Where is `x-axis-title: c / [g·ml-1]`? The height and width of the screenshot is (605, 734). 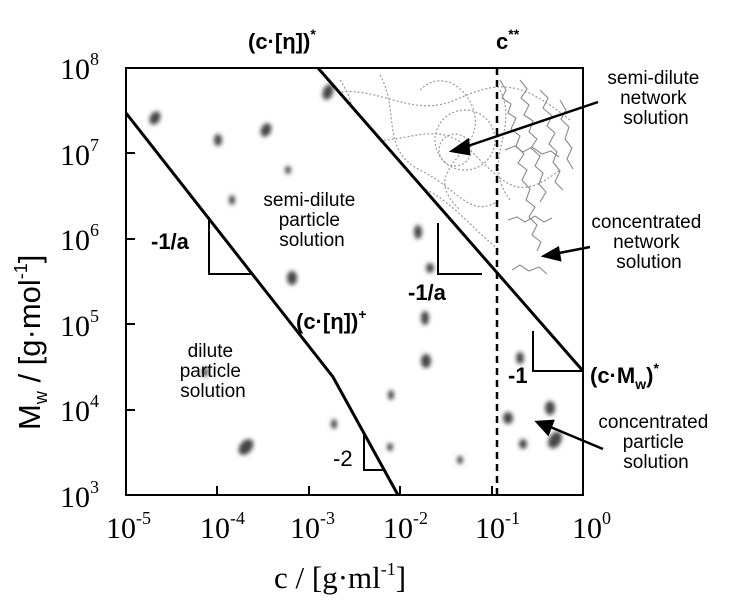
x-axis-title: c / [g·ml-1] is located at coordinates (340, 577).